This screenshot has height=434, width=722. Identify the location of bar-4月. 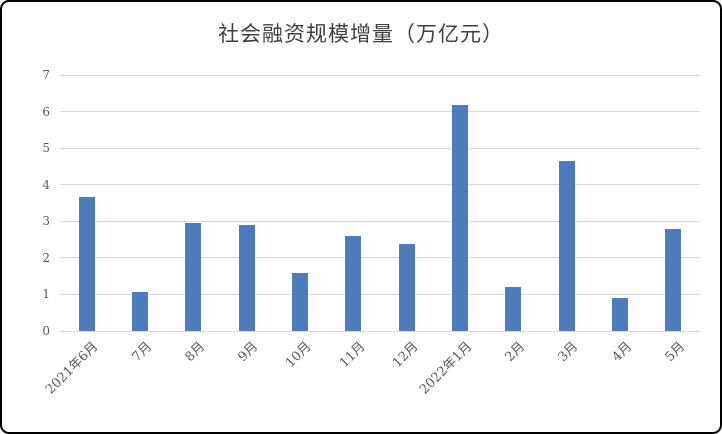
(620, 314).